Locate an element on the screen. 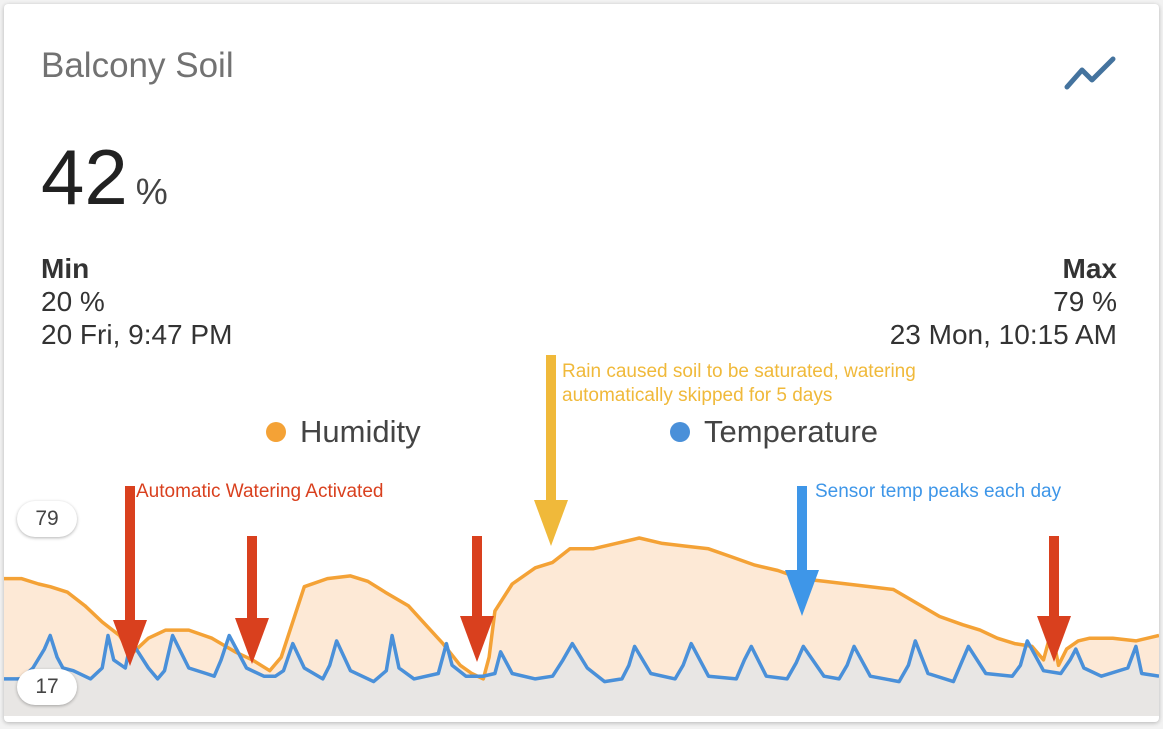  legend-humidity: Humidity is located at coordinates (343, 432).